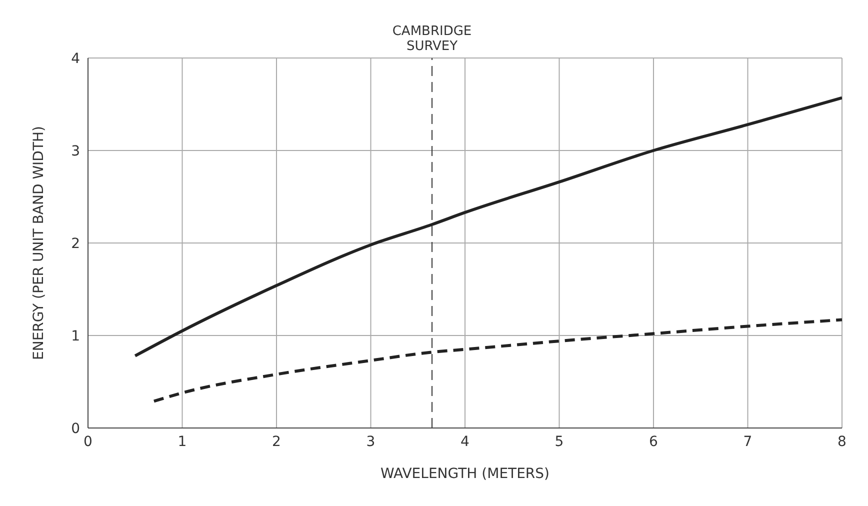 This screenshot has width=868, height=506. I want to click on x-tick-label: 8, so click(842, 442).